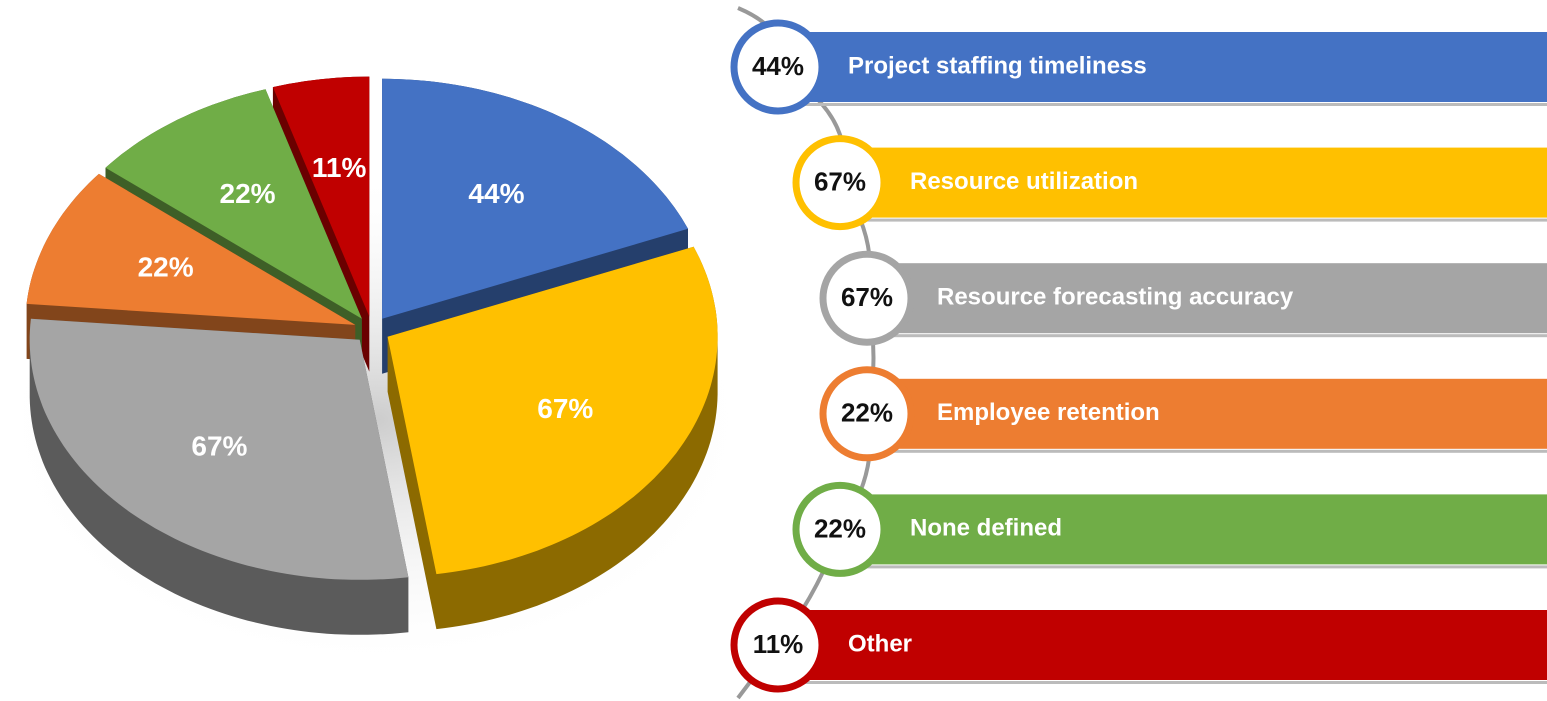 The width and height of the screenshot is (1547, 701). I want to click on legend-value: 11%, so click(778, 644).